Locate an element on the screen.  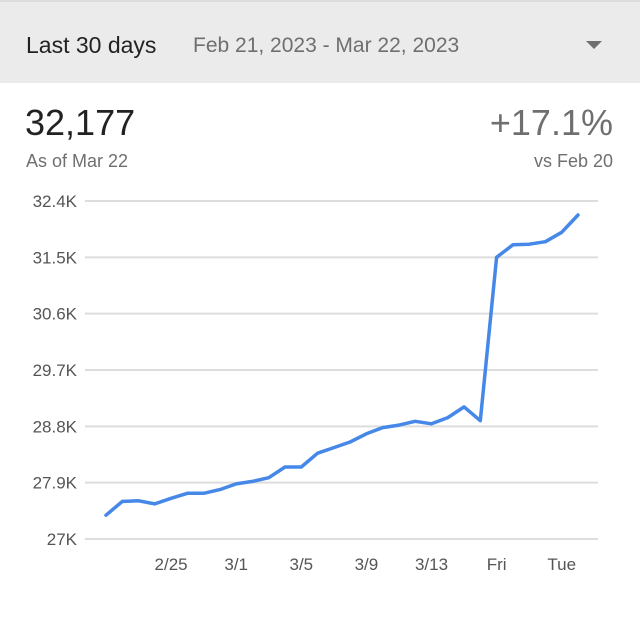
x-tick-label: Tue is located at coordinates (561, 564).